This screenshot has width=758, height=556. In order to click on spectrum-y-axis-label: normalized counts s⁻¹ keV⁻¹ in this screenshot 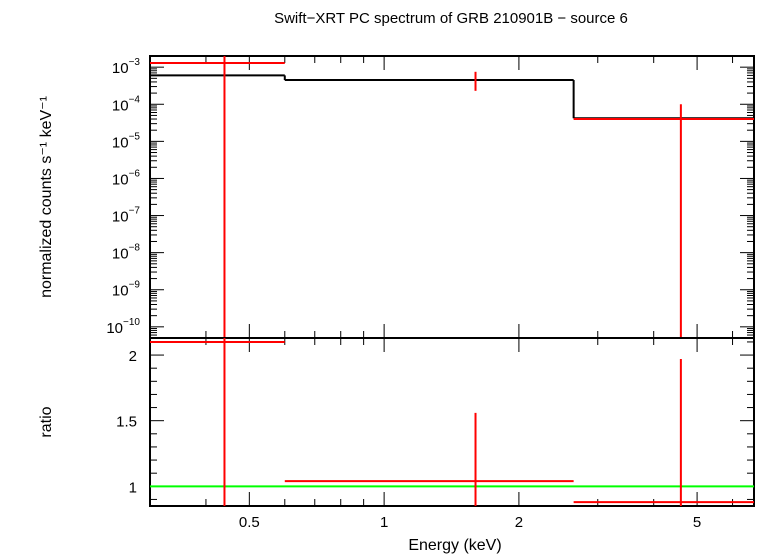, I will do `click(46, 197)`.